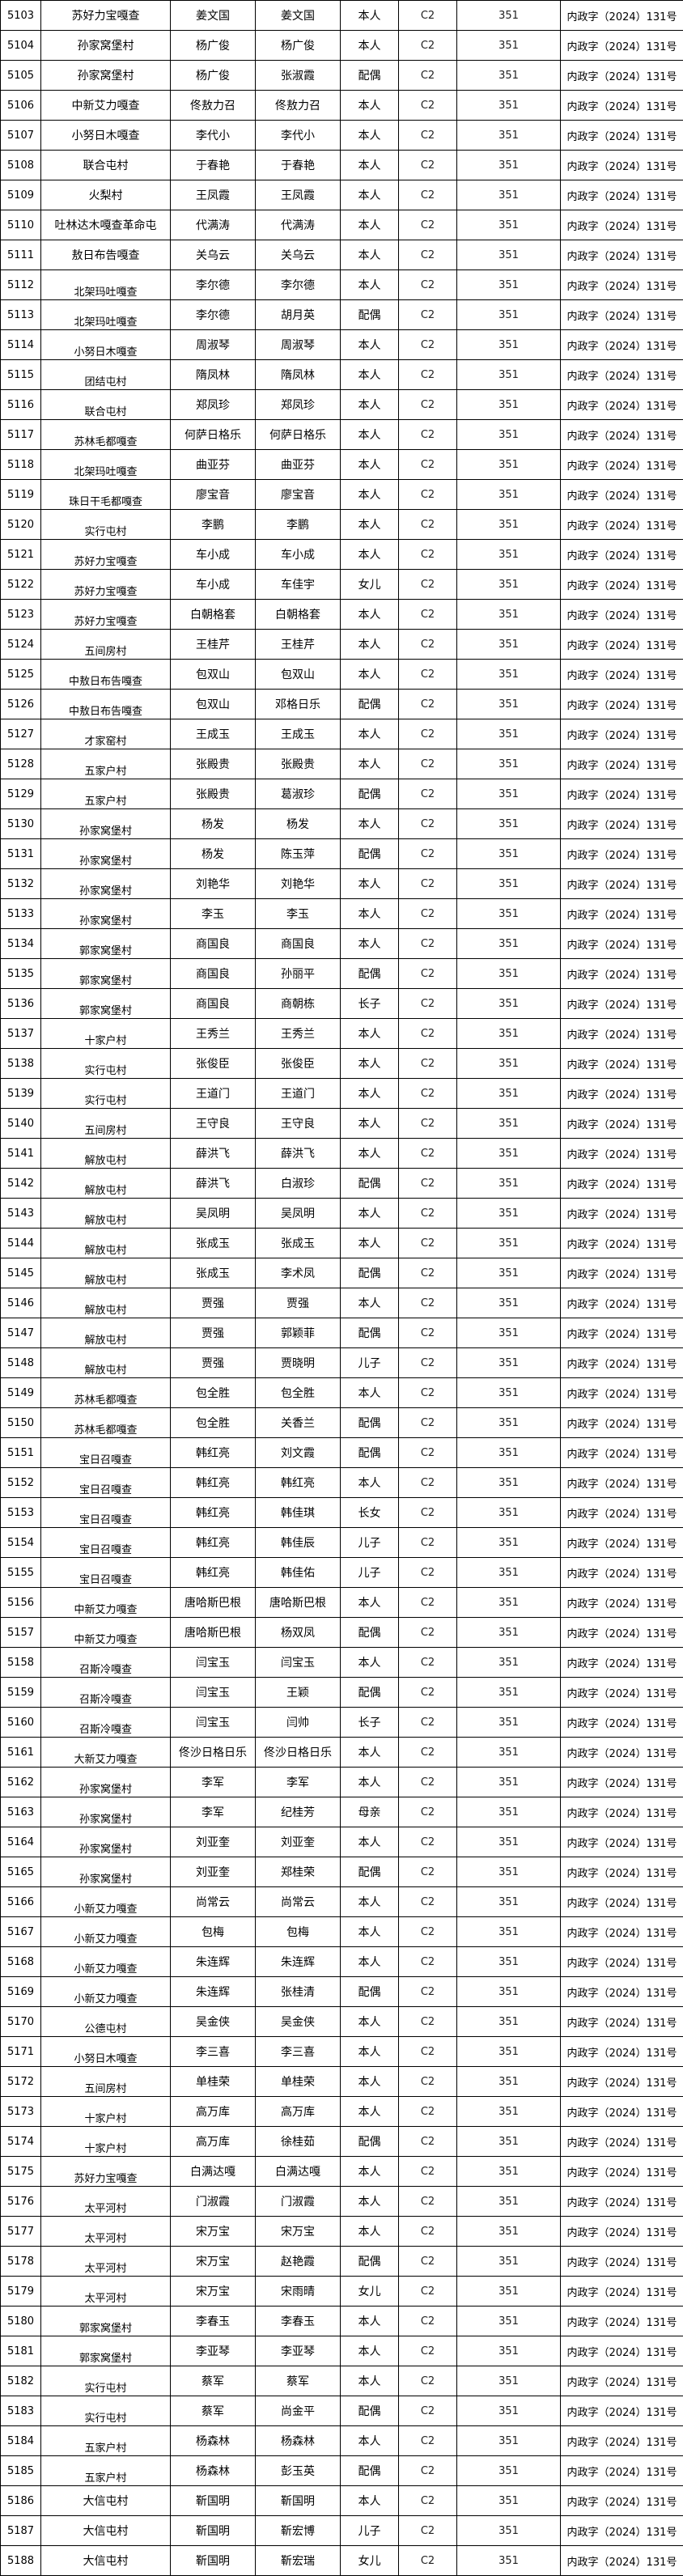  I want to click on table-row: 5145 解放屯村 张成玉 李术凤 配偶 C2 351 内政字（2024）131号, so click(341, 1273).